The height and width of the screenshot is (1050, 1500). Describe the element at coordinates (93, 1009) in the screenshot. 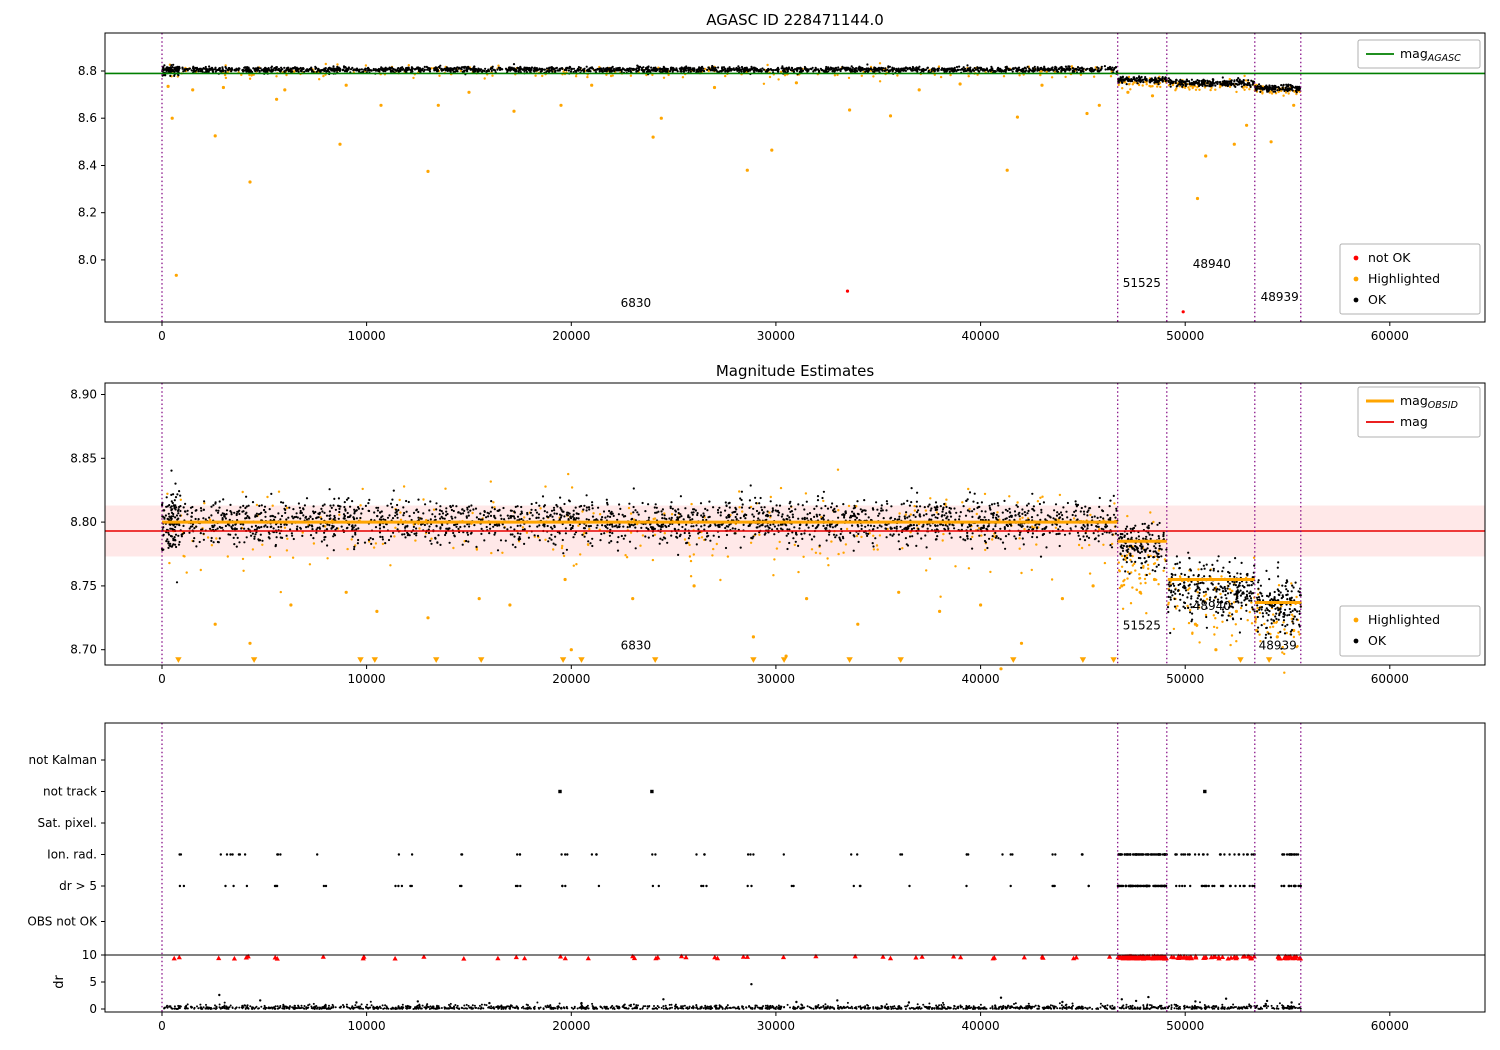

I see `dr-tick-label: 0` at that location.